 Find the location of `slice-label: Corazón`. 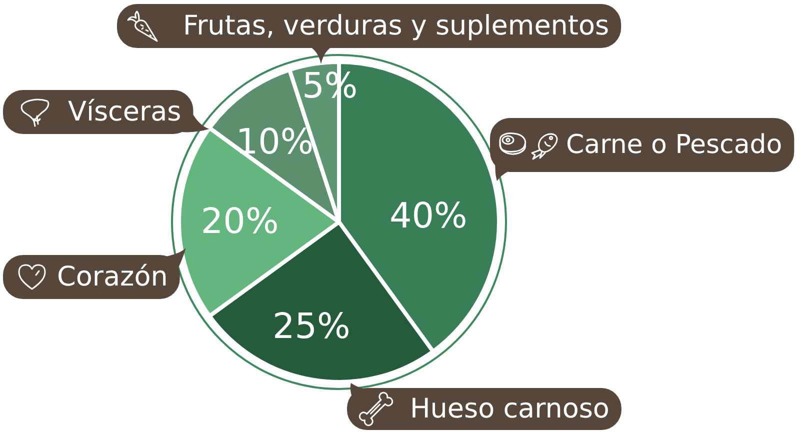

slice-label: Corazón is located at coordinates (112, 277).